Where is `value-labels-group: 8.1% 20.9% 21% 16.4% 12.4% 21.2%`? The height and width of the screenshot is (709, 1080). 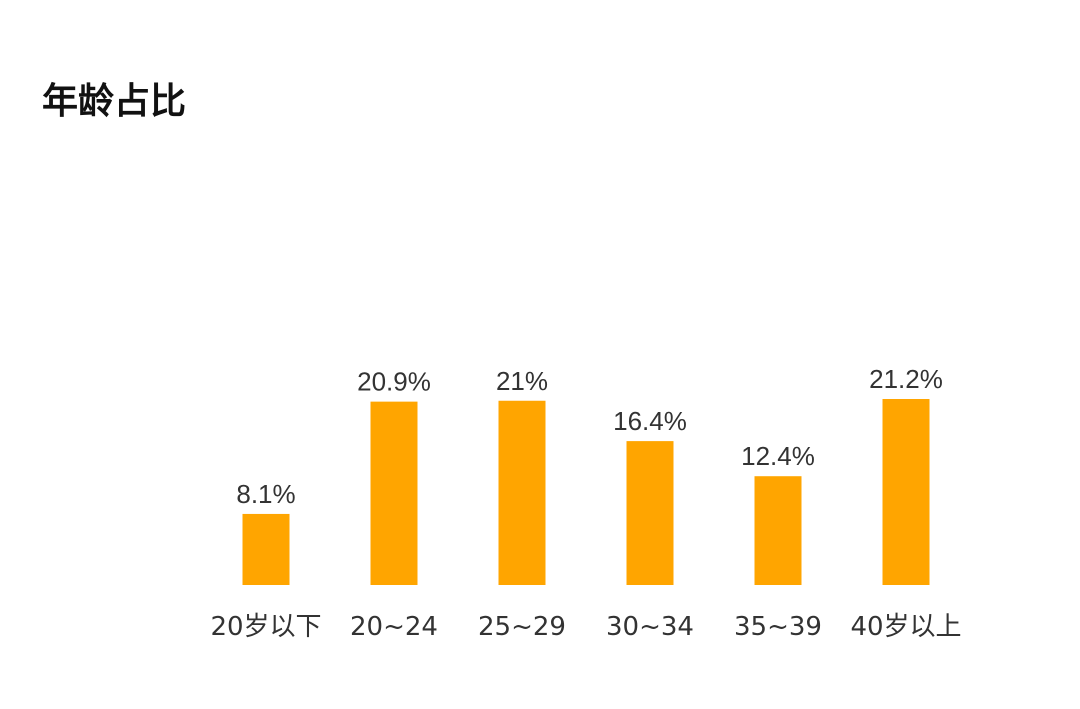 value-labels-group: 8.1% 20.9% 21% 16.4% 12.4% 21.2% is located at coordinates (589, 436).